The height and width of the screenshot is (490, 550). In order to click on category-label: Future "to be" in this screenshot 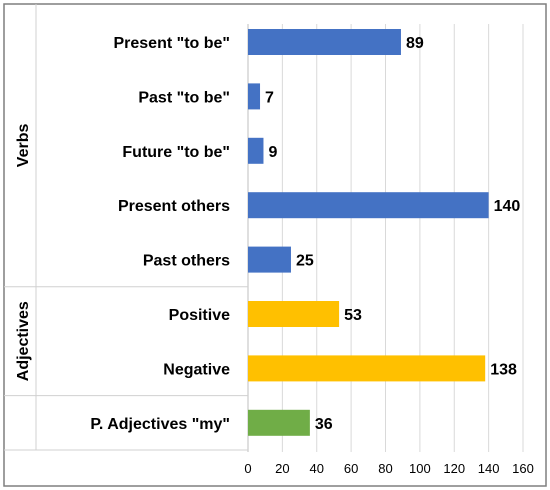, I will do `click(176, 152)`.